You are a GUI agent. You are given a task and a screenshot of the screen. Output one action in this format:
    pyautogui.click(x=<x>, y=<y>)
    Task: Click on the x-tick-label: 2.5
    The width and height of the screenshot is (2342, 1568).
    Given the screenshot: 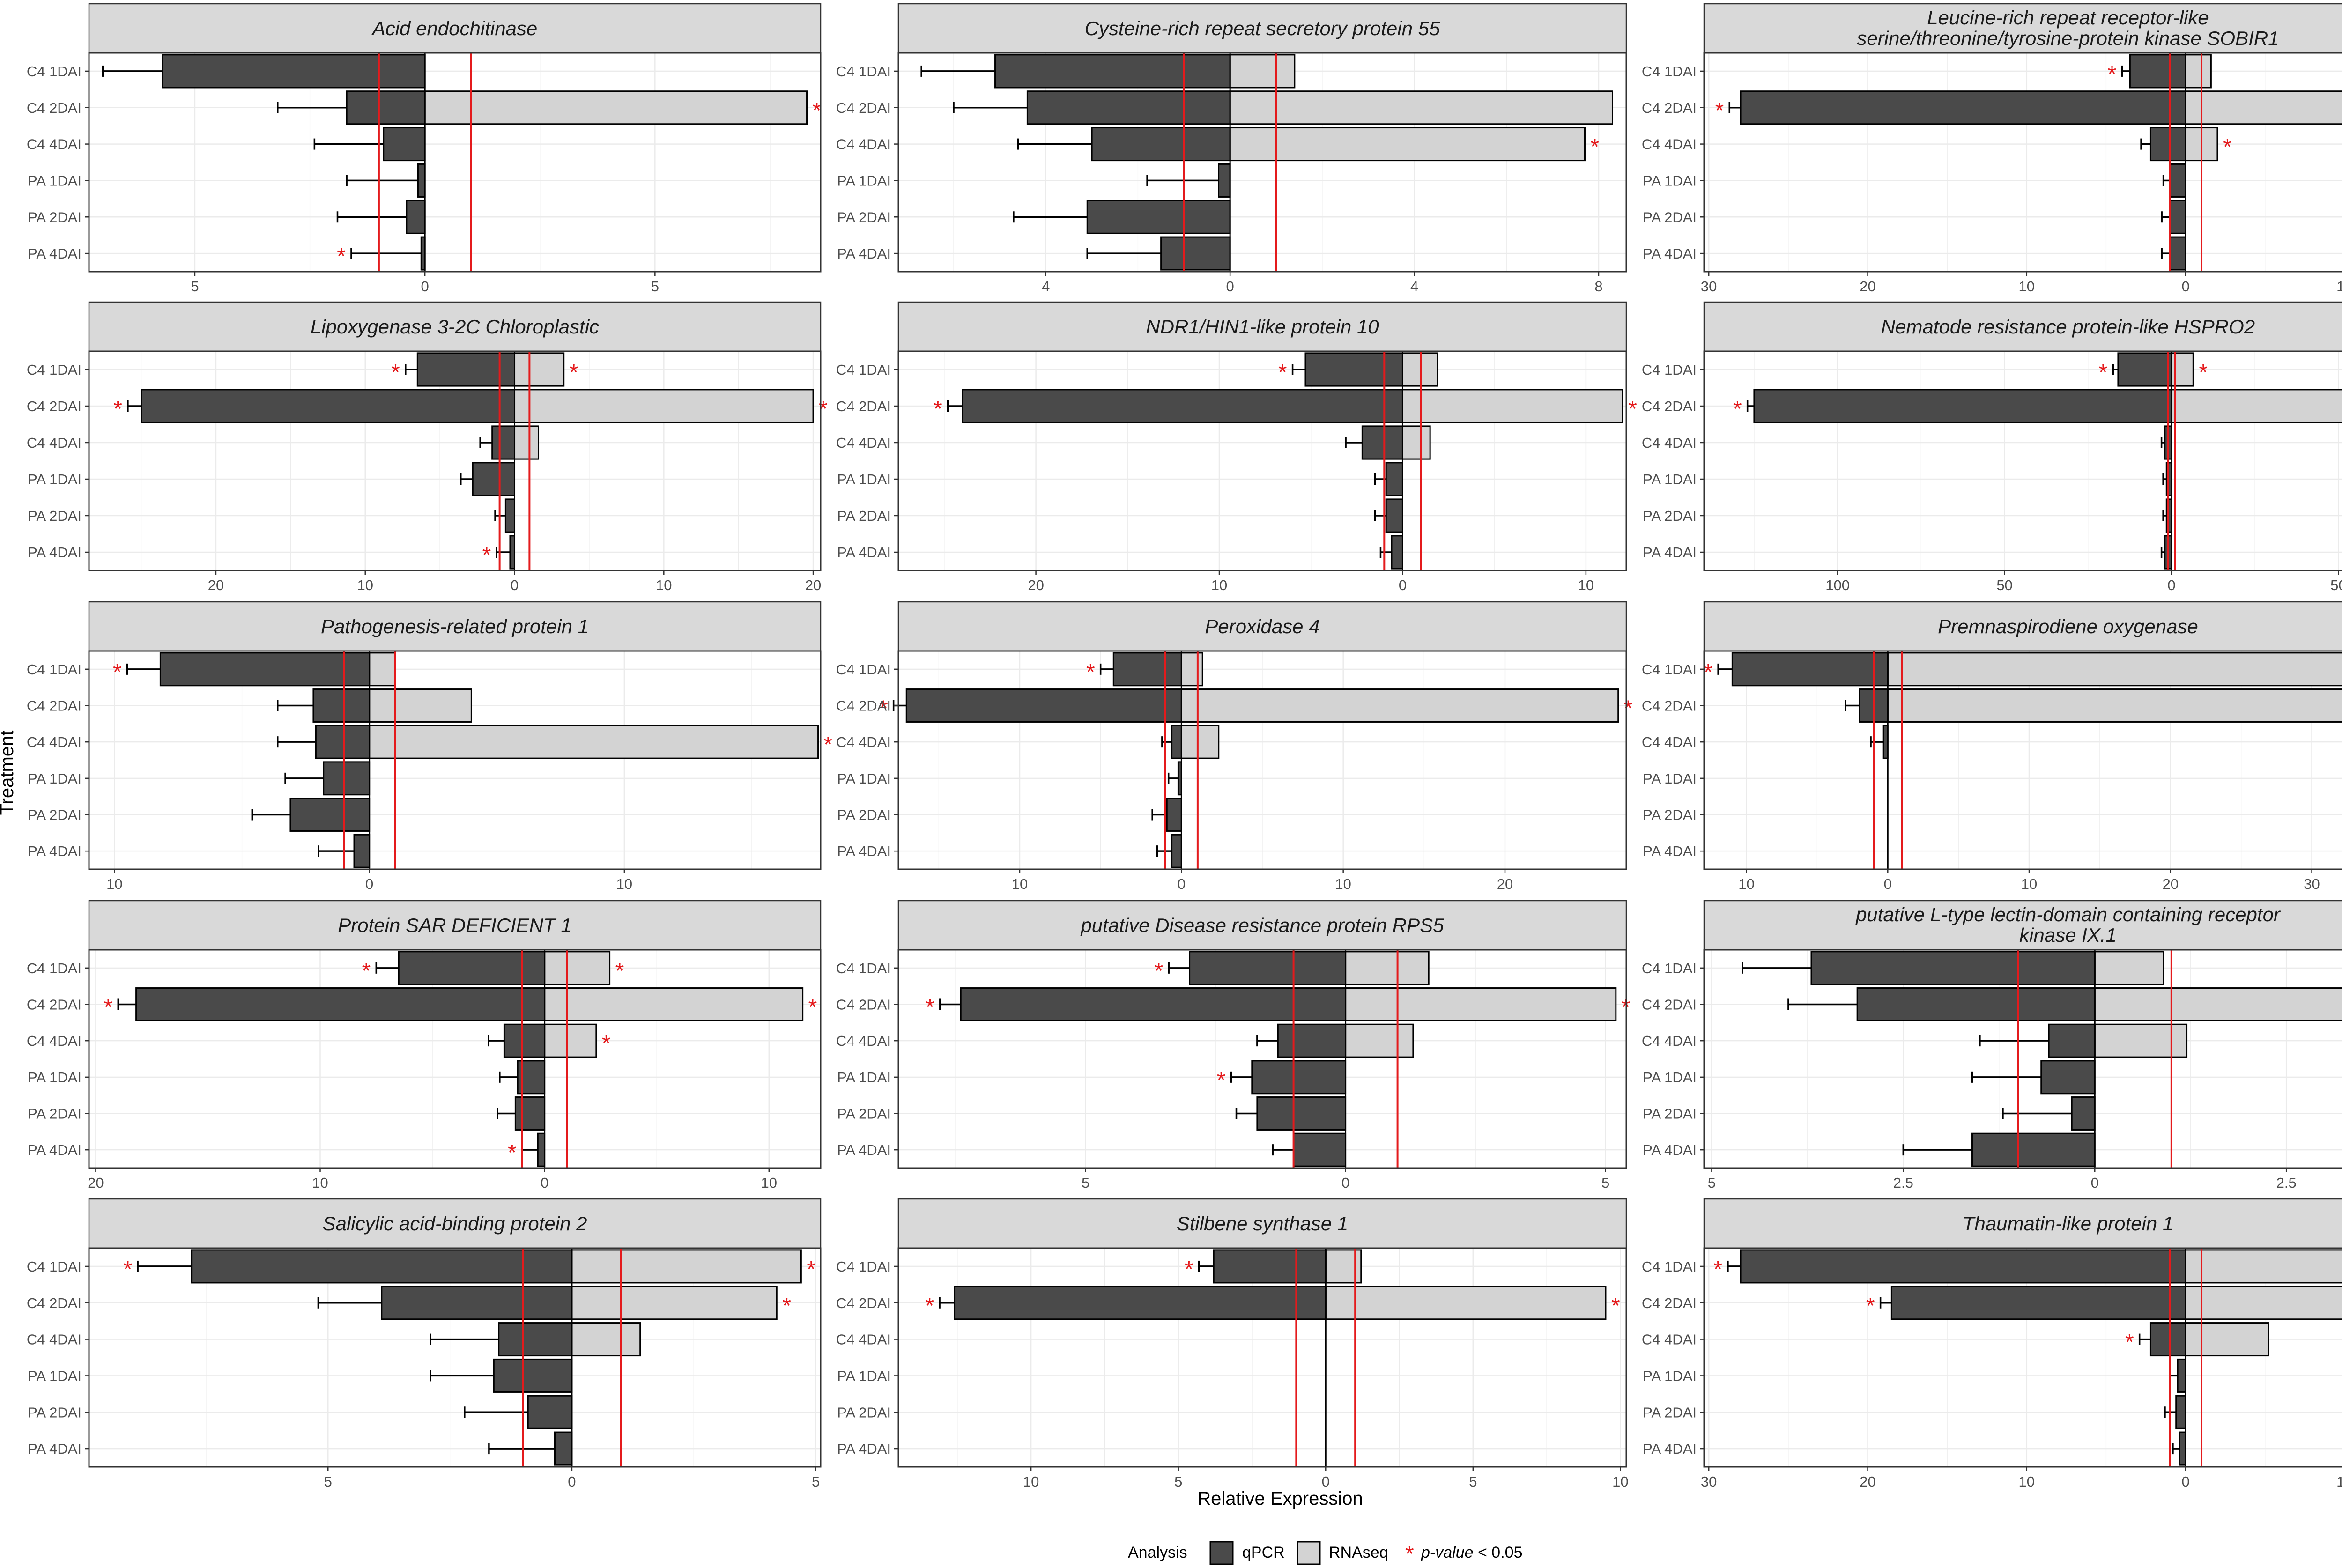 What is the action you would take?
    pyautogui.click(x=1903, y=1183)
    